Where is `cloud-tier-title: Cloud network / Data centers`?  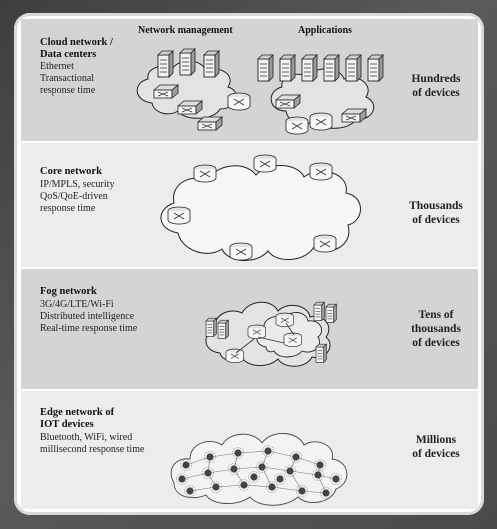 cloud-tier-title: Cloud network / Data centers is located at coordinates (76, 48).